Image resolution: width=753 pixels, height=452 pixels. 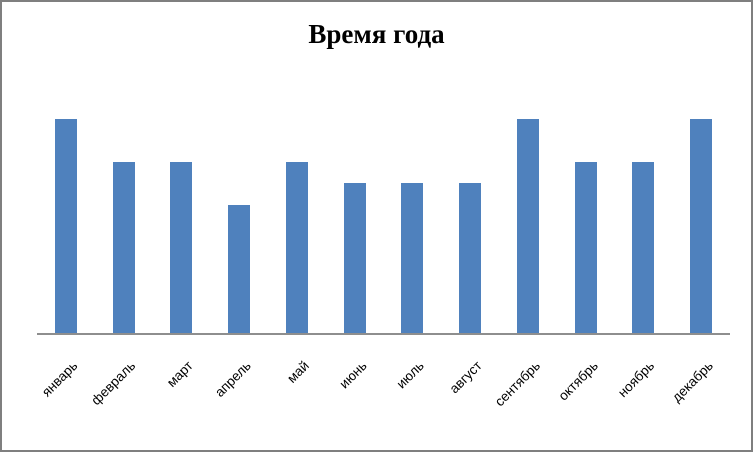 What do you see at coordinates (232, 379) in the screenshot?
I see `x-axis-label: апрель` at bounding box center [232, 379].